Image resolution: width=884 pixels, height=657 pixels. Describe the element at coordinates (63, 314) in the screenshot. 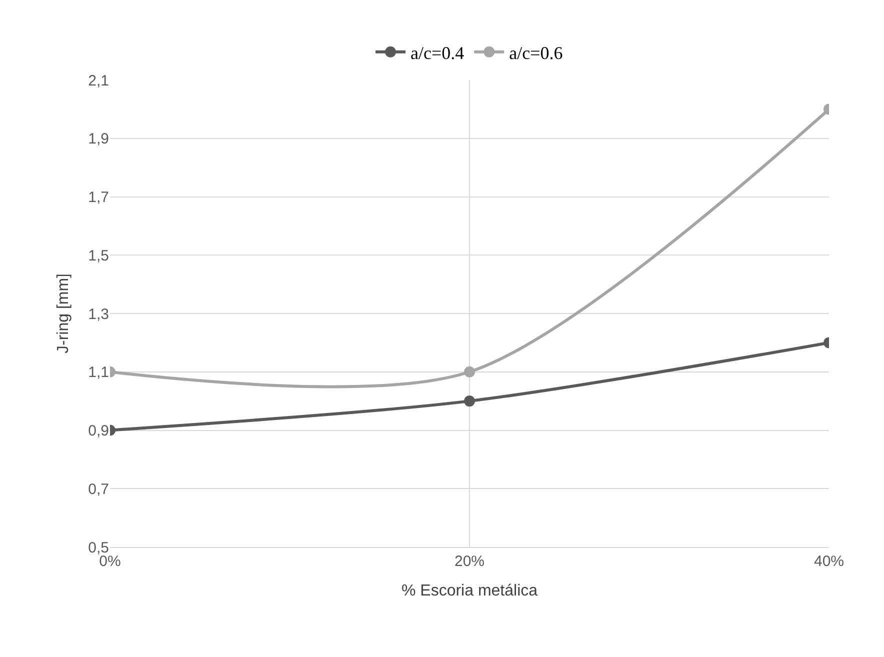

I see `y-axis-title: J-ring [mm]` at that location.